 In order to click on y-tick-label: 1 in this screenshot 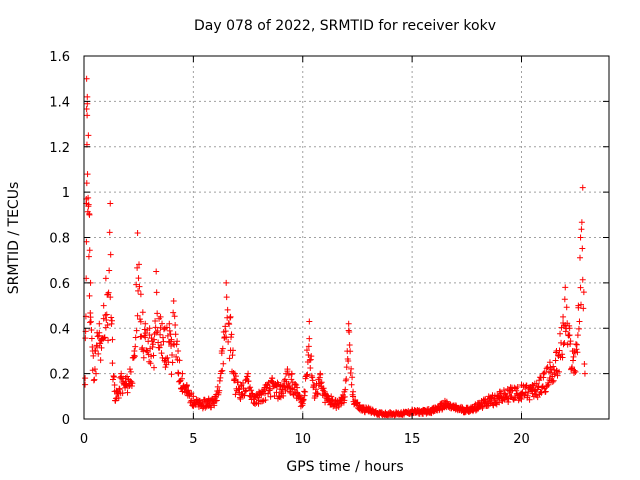, I will do `click(66, 193)`.